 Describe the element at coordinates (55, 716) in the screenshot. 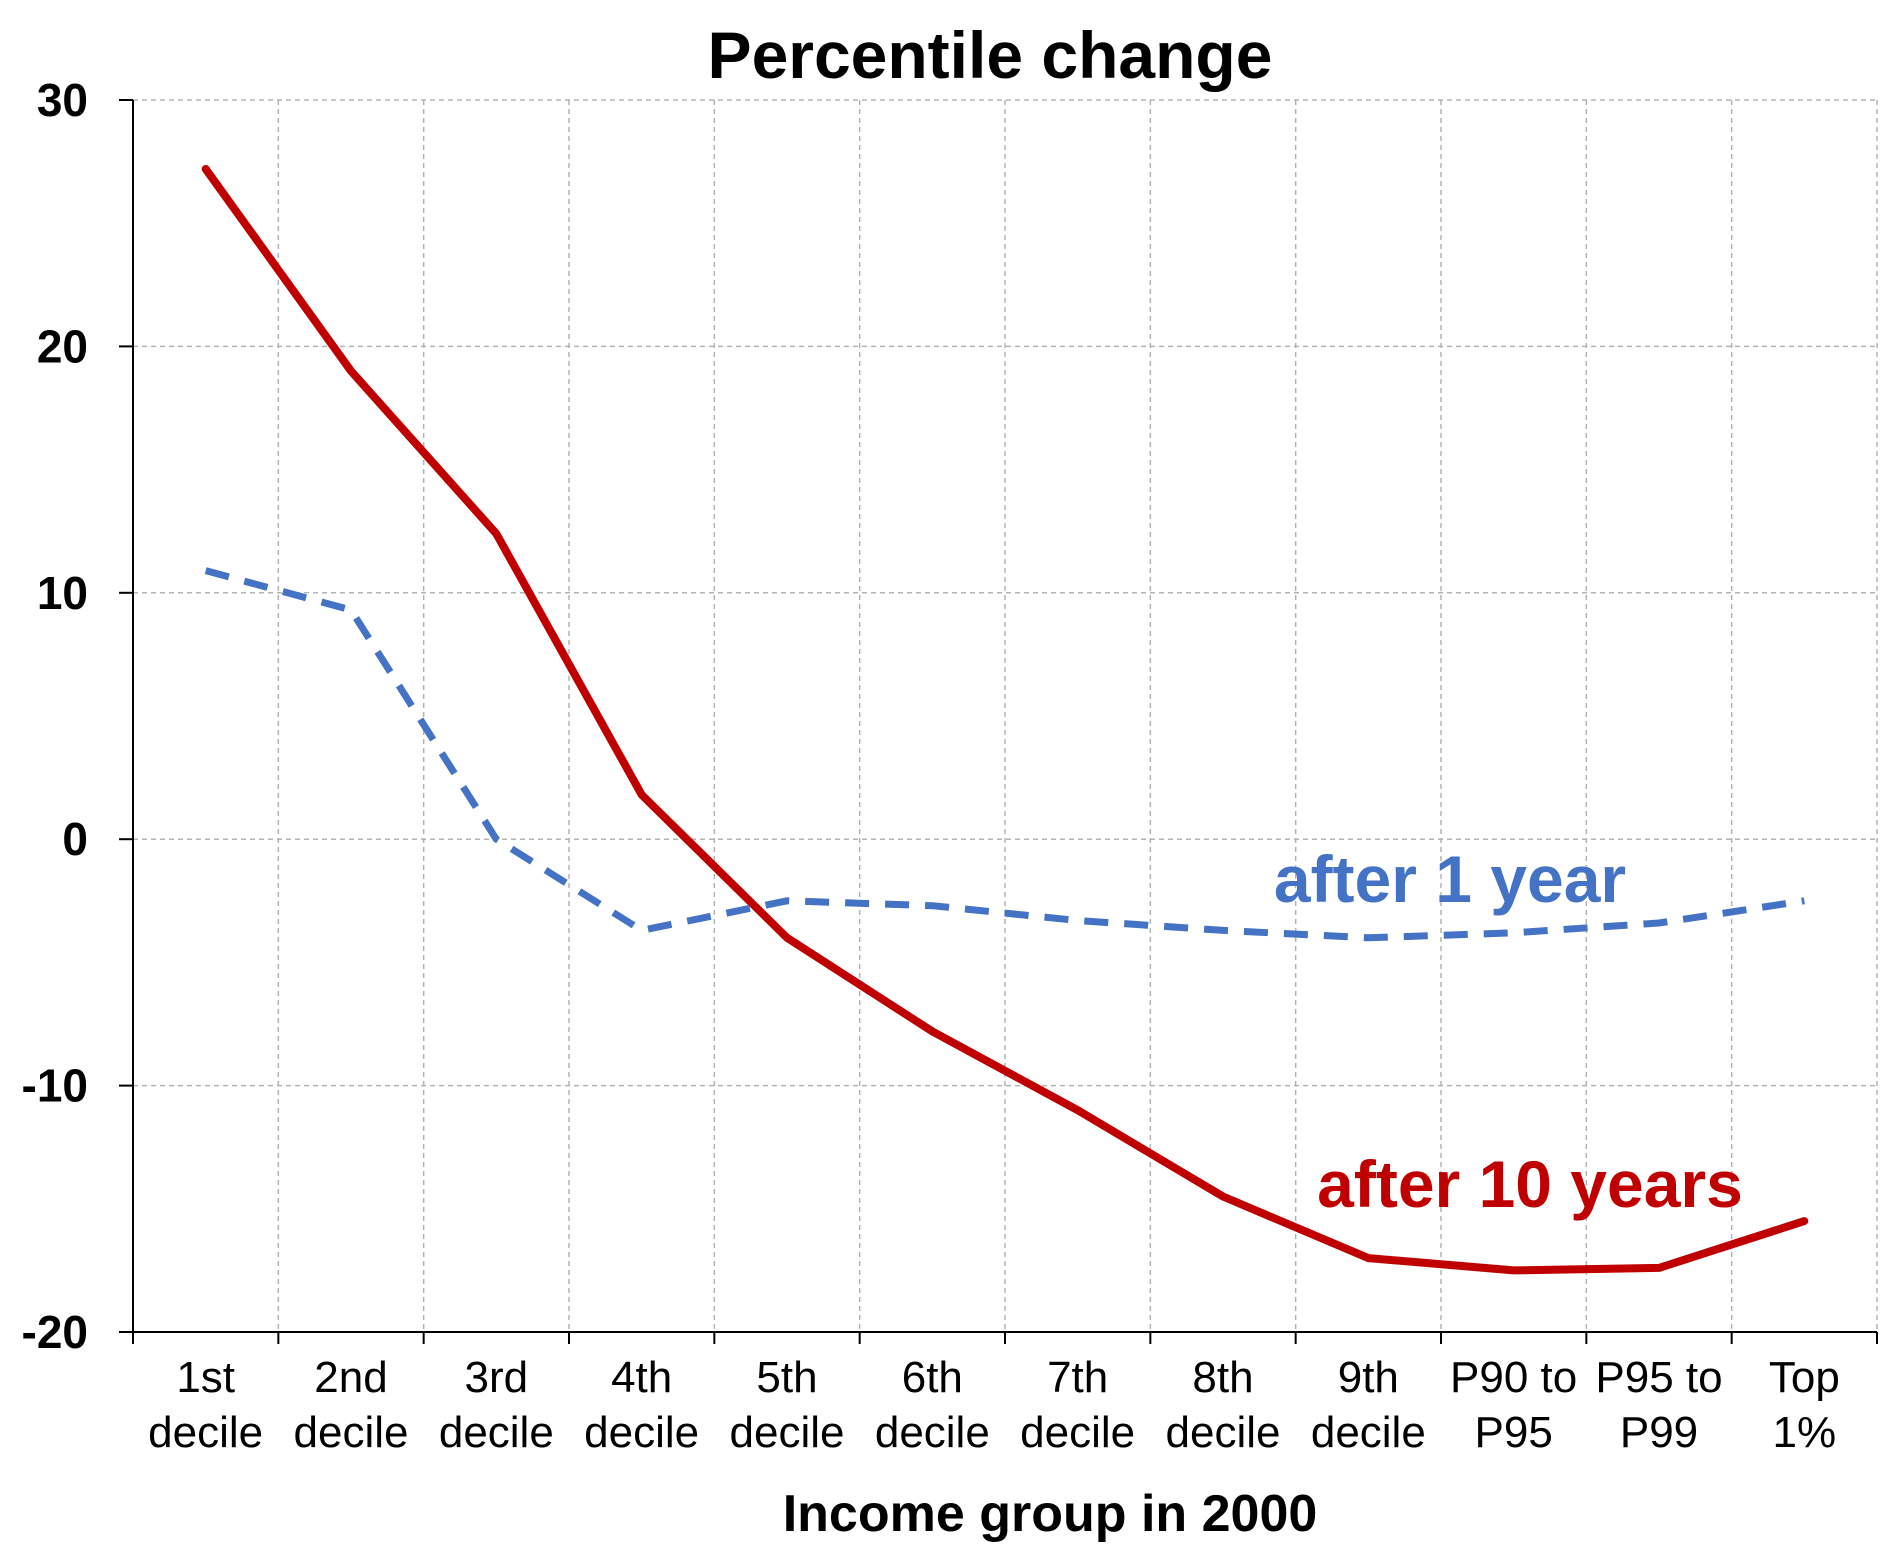

I see `y-axis-tick-labels: 30 20 10 0 -10 -20` at that location.